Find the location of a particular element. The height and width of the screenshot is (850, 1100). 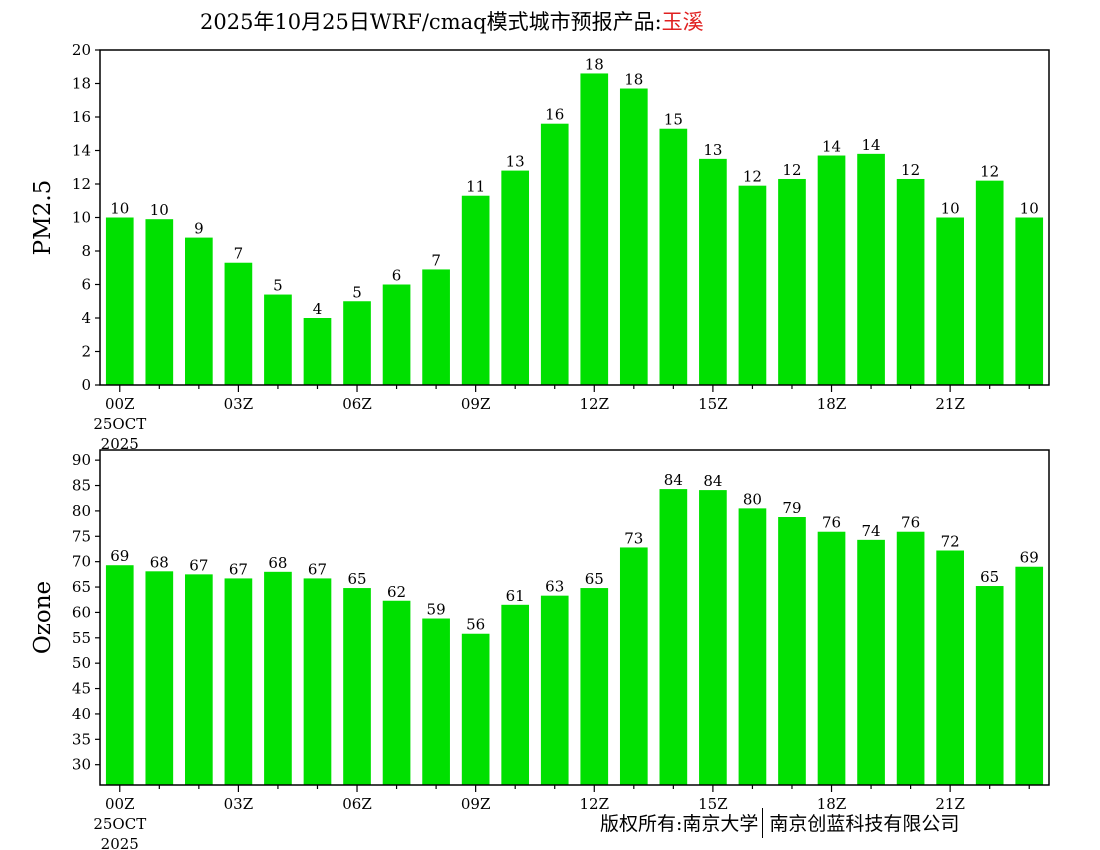

copyright-right: 南京创蓝科技有限公司 is located at coordinates (864, 824).